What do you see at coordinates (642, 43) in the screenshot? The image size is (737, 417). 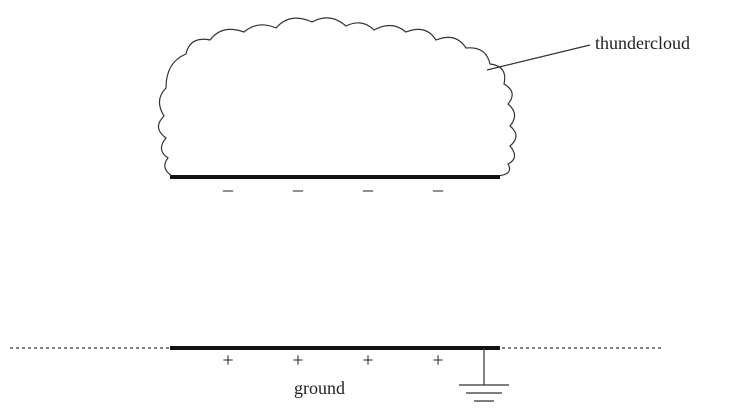 I see `cloud-label: thundercloud` at bounding box center [642, 43].